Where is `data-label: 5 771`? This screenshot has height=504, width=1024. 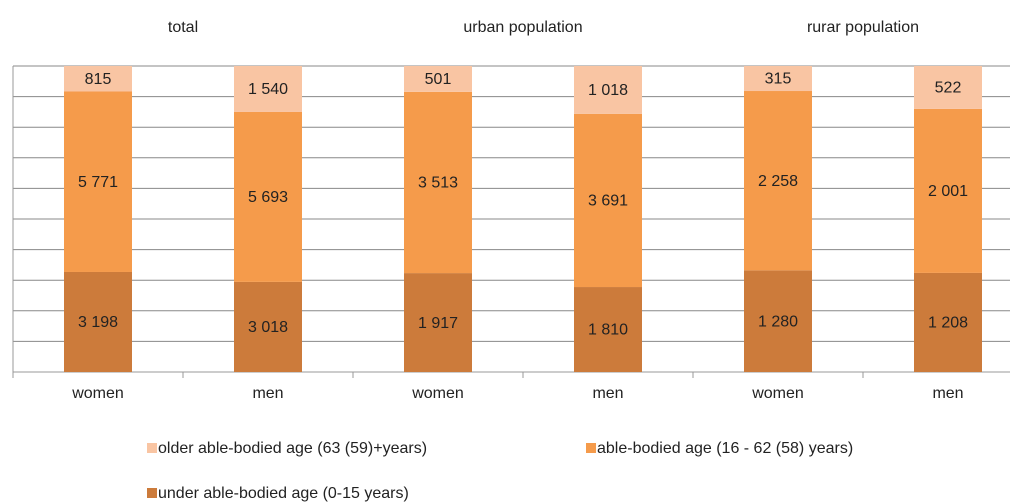 data-label: 5 771 is located at coordinates (98, 182).